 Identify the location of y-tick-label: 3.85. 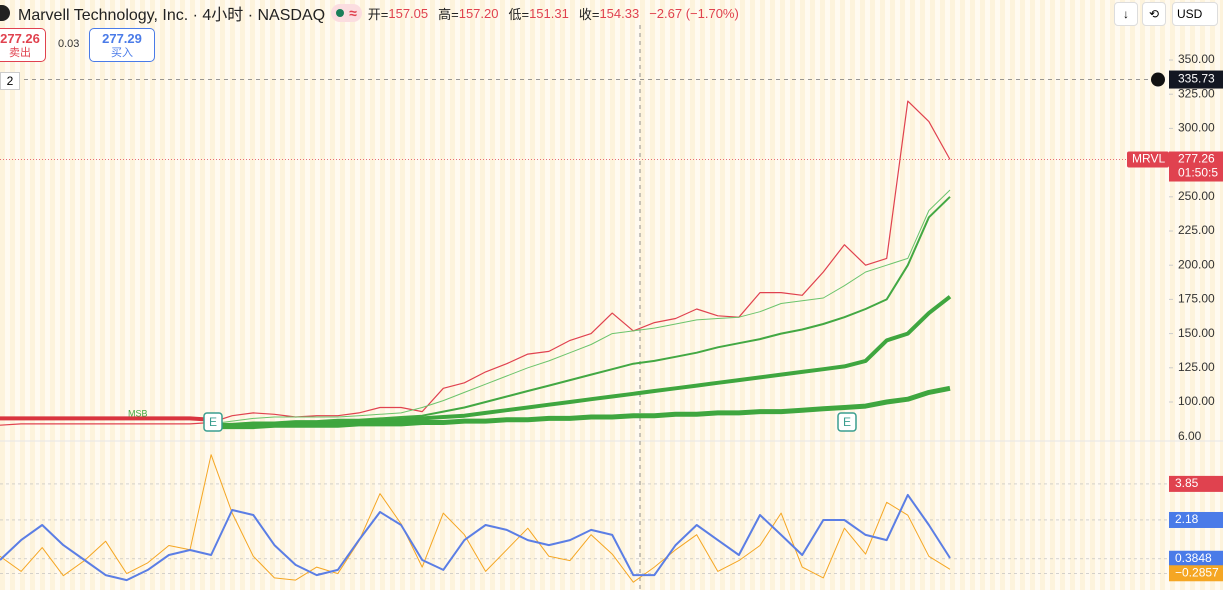
(1187, 483).